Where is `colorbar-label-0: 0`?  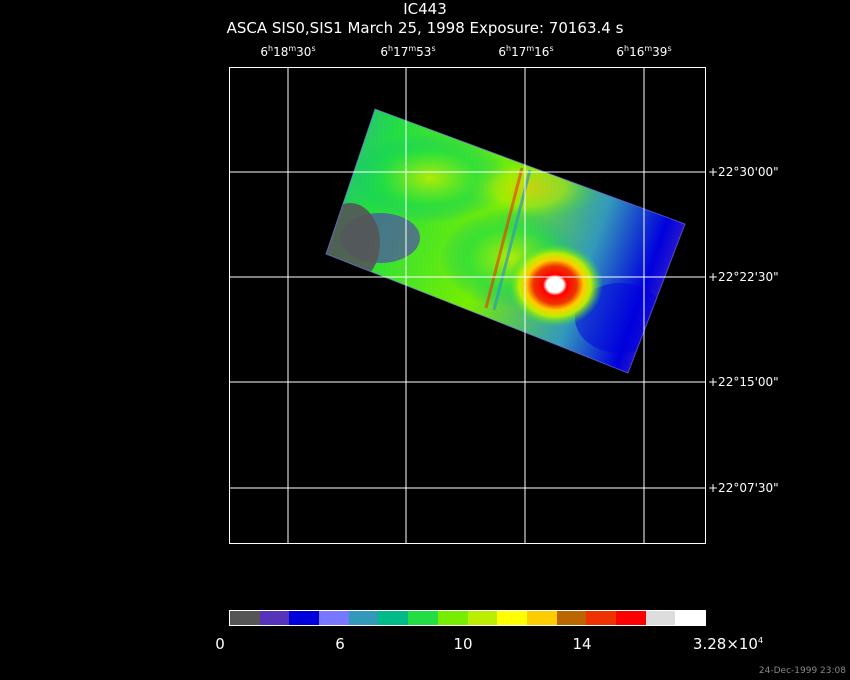
colorbar-label-0: 0 is located at coordinates (220, 644).